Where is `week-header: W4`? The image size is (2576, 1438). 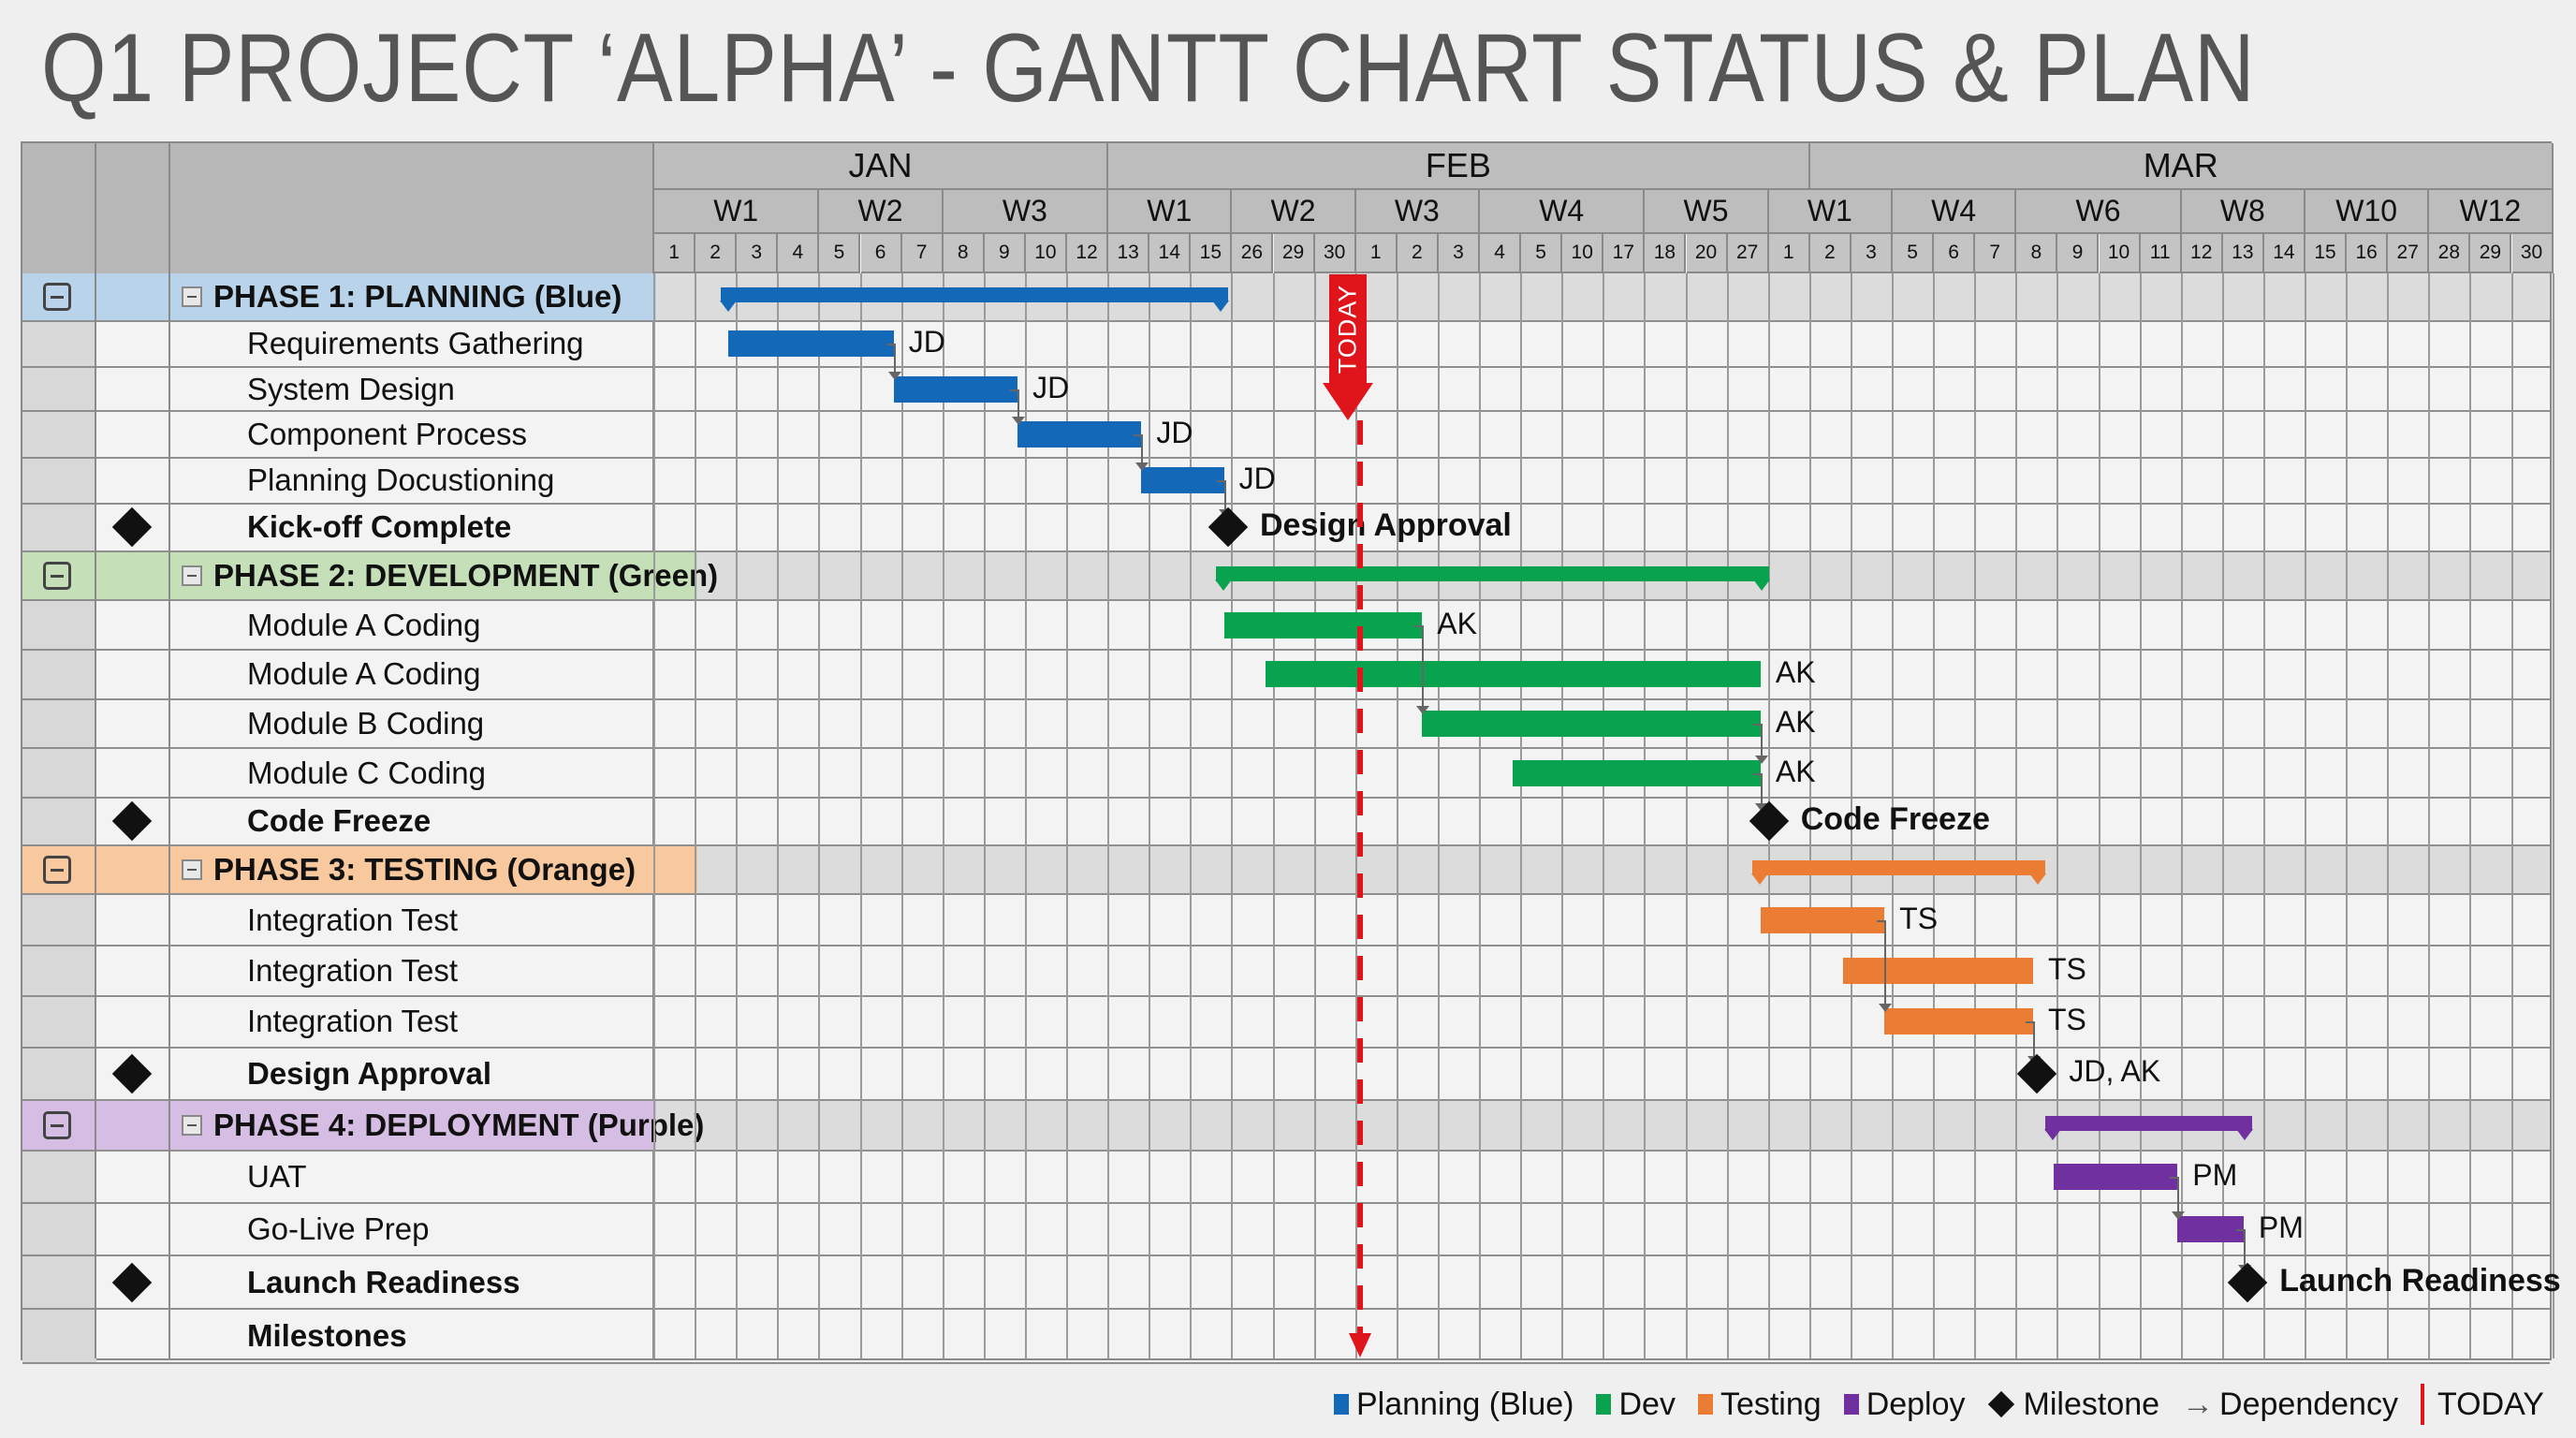 week-header: W4 is located at coordinates (1563, 212).